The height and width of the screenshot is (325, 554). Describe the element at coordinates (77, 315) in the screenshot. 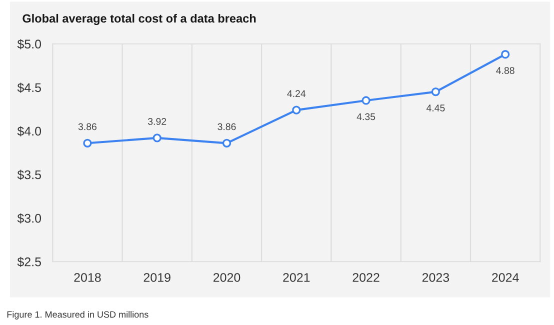

I see `caption: Figure 1. Measured in USD millions` at that location.